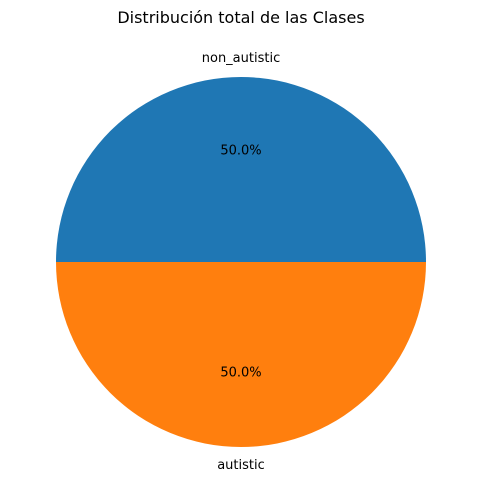  I want to click on pie-labels: non_autistic 50.0% autistic 50.0%, so click(241, 262).